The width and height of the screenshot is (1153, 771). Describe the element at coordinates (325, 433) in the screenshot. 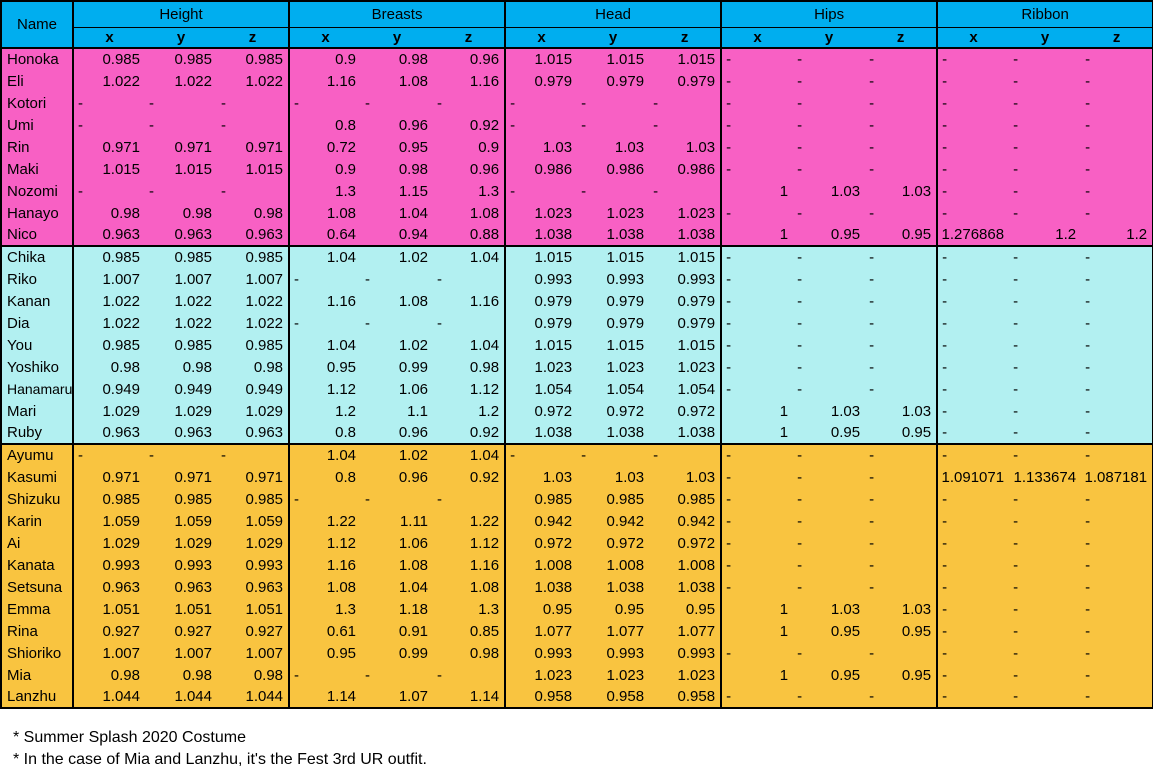

I see `cell-breasts-x: 0.8` at that location.